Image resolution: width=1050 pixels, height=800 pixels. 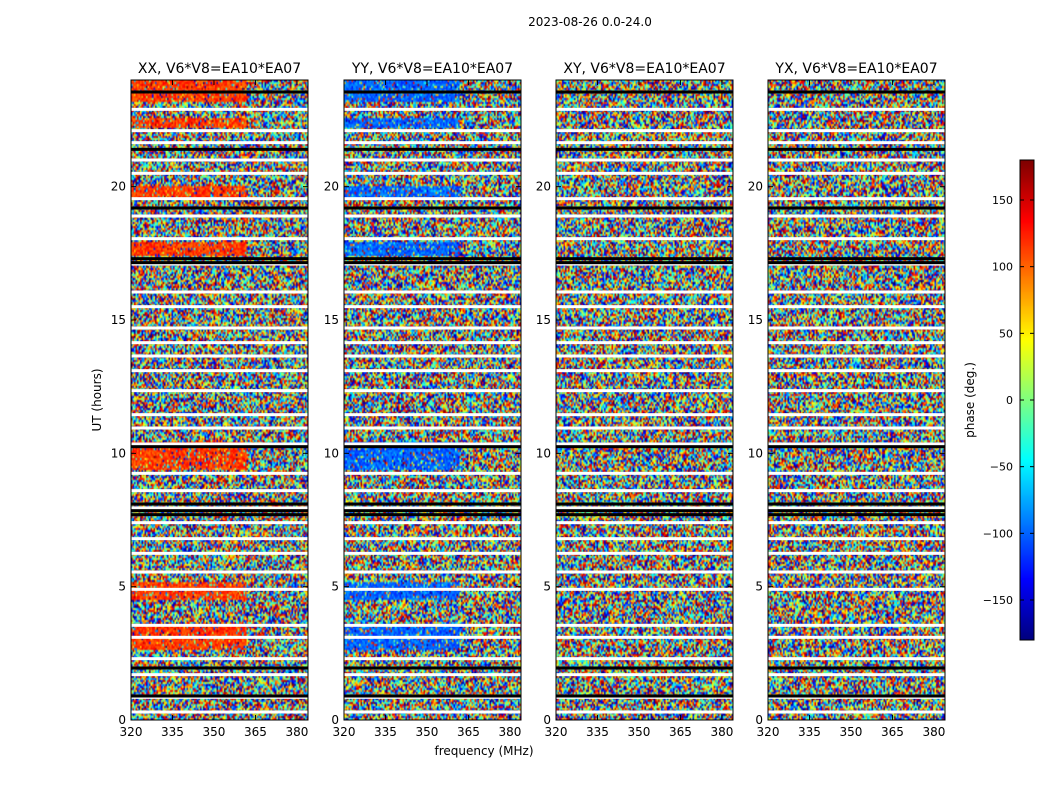 What do you see at coordinates (998, 533) in the screenshot?
I see `colorbar-tick-label: −100` at bounding box center [998, 533].